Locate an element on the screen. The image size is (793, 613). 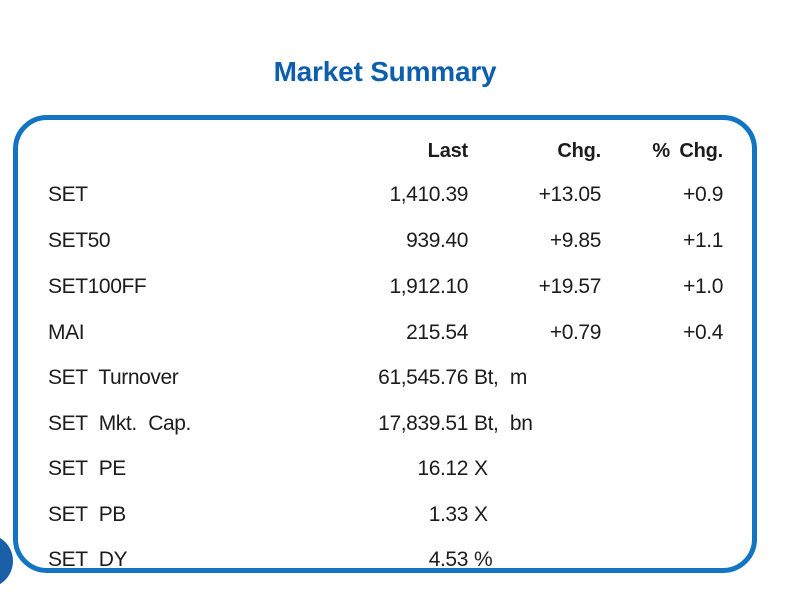
row-unit: % is located at coordinates (483, 559).